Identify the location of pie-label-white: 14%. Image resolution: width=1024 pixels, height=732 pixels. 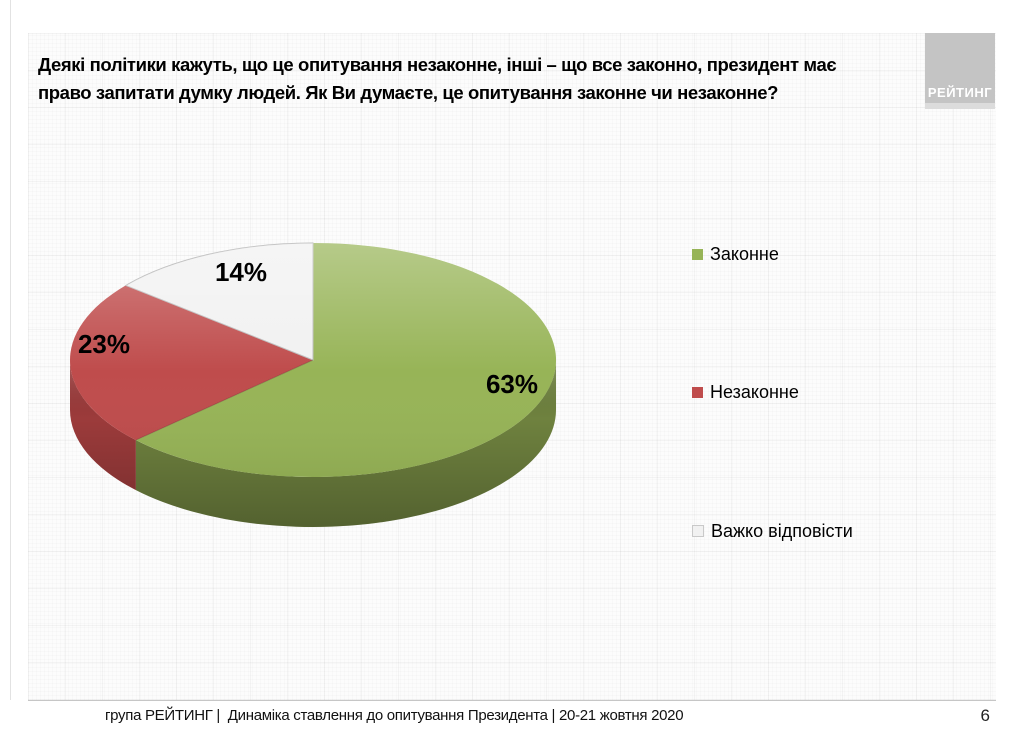
(241, 272).